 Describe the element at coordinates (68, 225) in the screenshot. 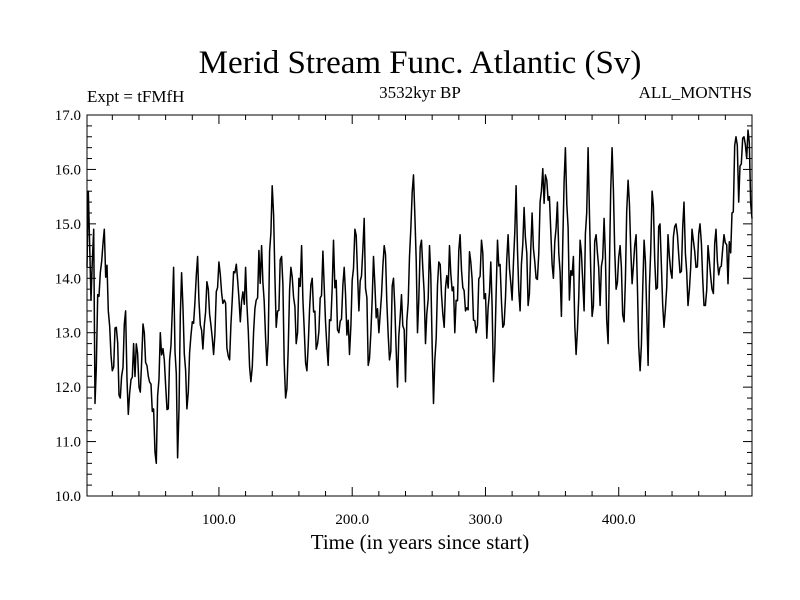

I see `y-tick-label: 15.0` at that location.